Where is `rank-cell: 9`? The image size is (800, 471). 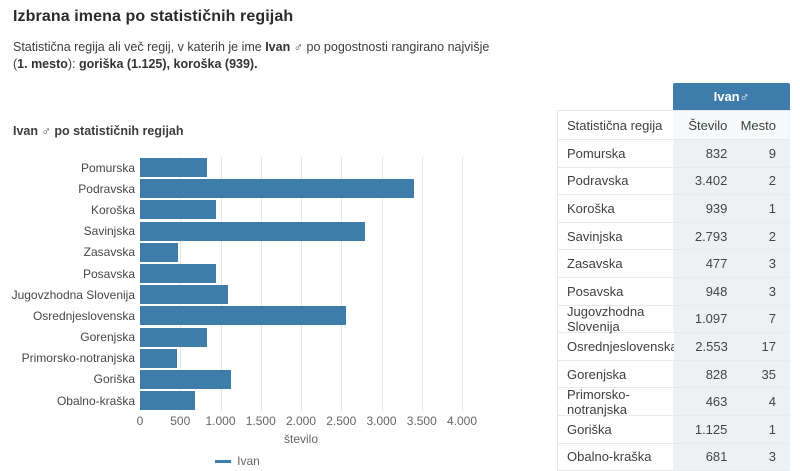 rank-cell: 9 is located at coordinates (763, 153).